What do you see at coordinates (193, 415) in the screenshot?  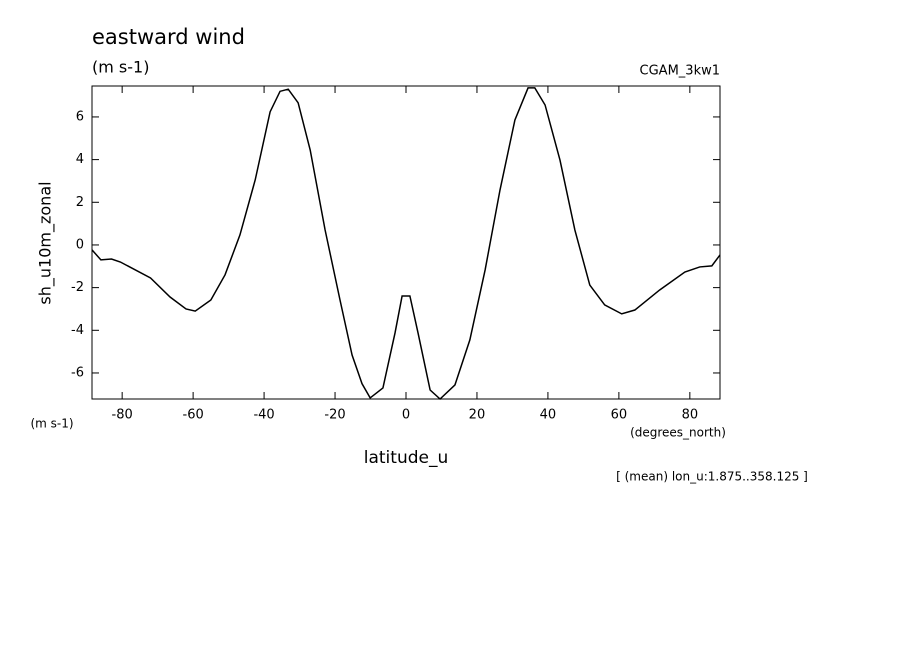 I see `x-tick-label: -60` at bounding box center [193, 415].